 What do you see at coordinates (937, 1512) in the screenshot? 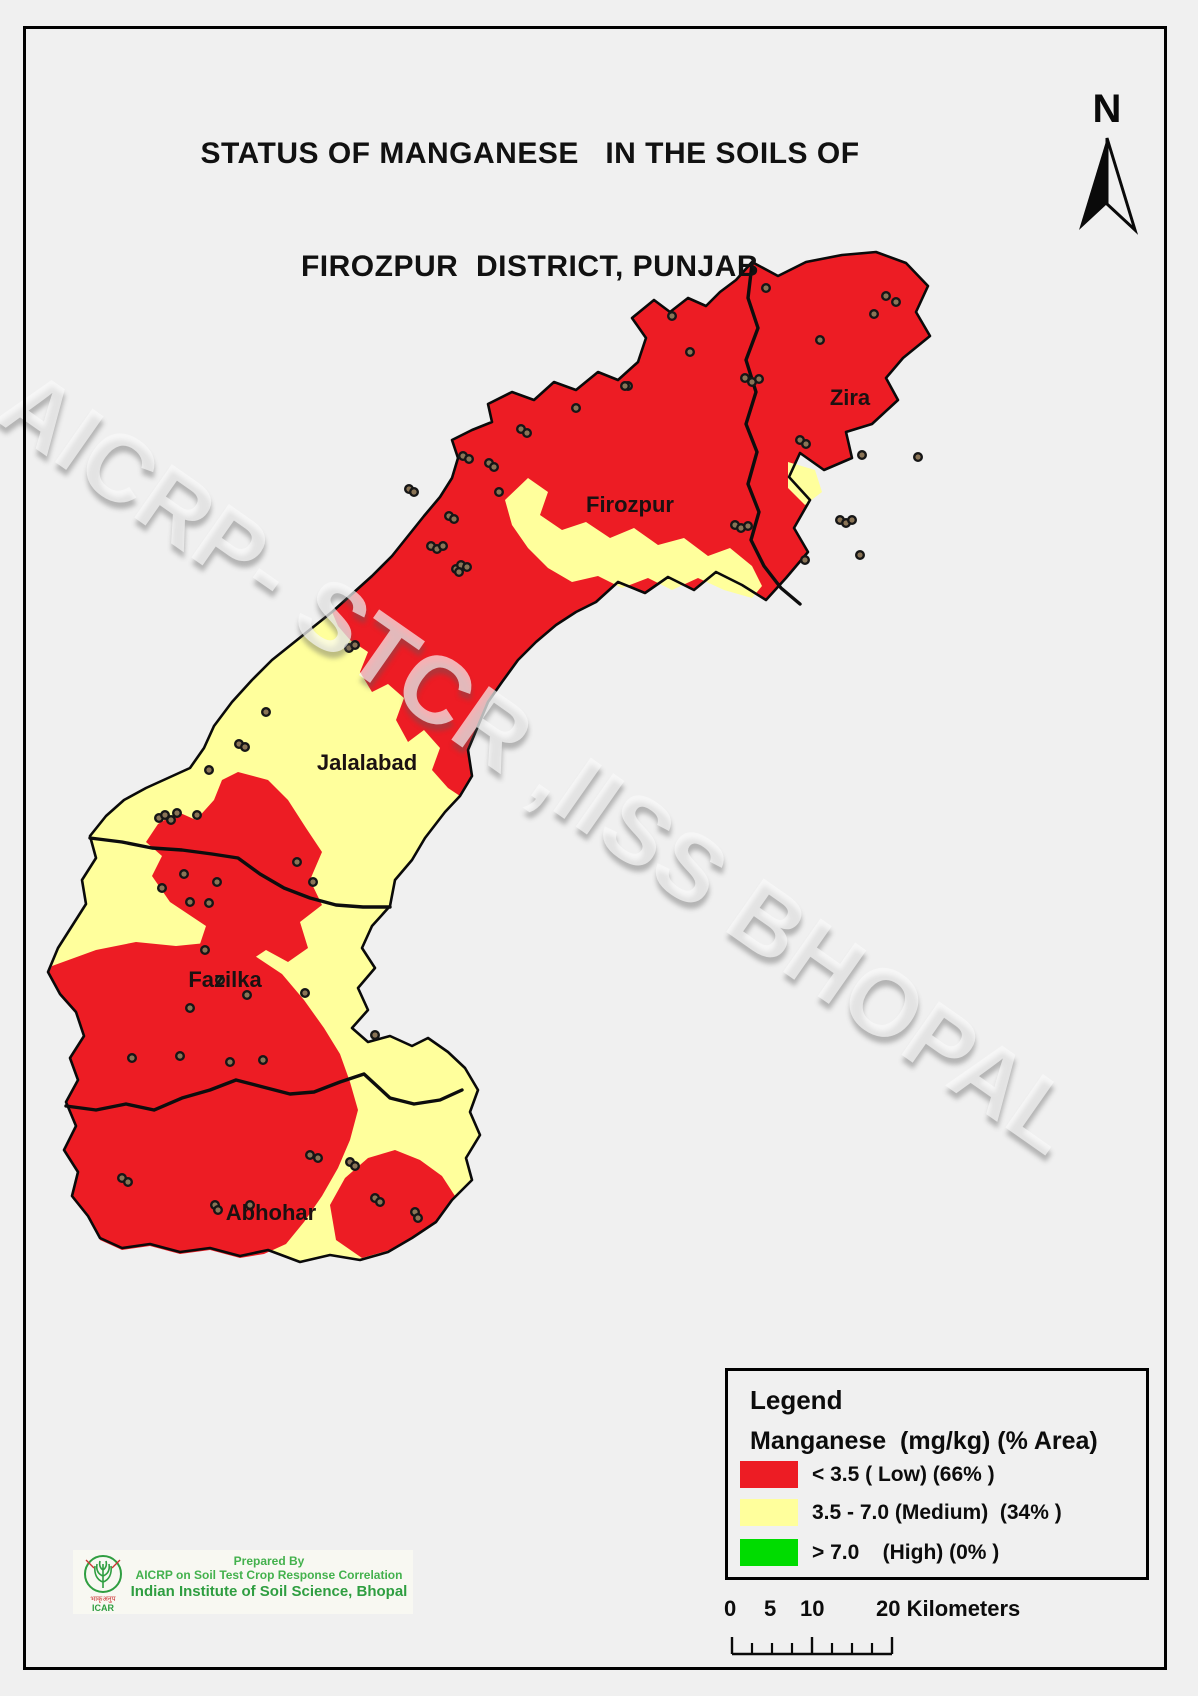
I see `legend-label-medium: 3.5 - 7.0 (Medium) (34% )` at bounding box center [937, 1512].